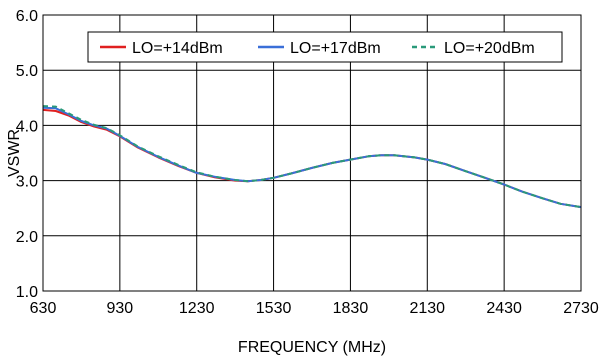 Image resolution: width=606 pixels, height=358 pixels. What do you see at coordinates (27, 292) in the screenshot?
I see `y-tick-label: 1.0` at bounding box center [27, 292].